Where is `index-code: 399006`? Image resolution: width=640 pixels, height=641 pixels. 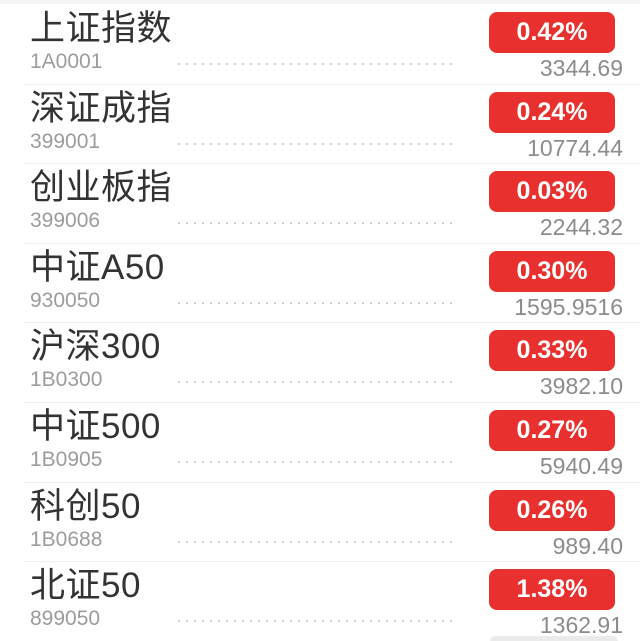 index-code: 399006 is located at coordinates (65, 221).